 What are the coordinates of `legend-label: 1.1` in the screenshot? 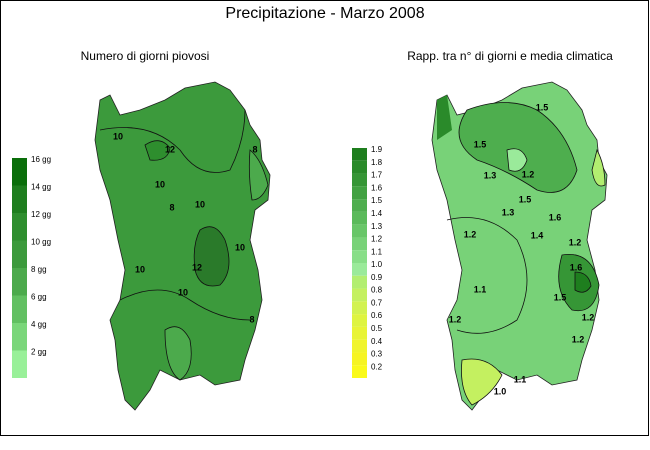 It's located at (377, 251).